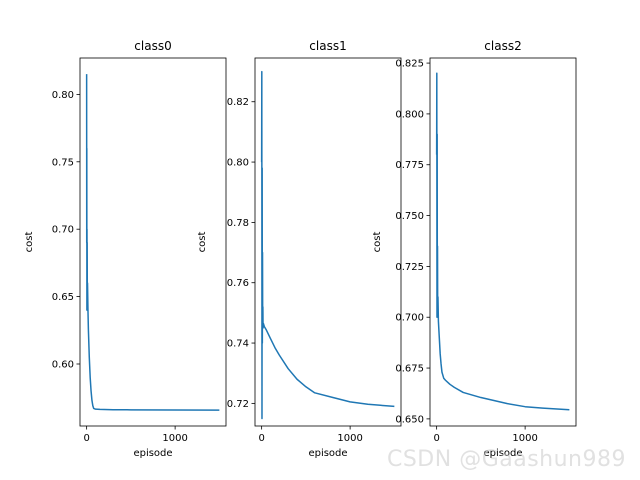 The height and width of the screenshot is (480, 640). Describe the element at coordinates (63, 364) in the screenshot. I see `y-tick-label: 0.60` at that location.